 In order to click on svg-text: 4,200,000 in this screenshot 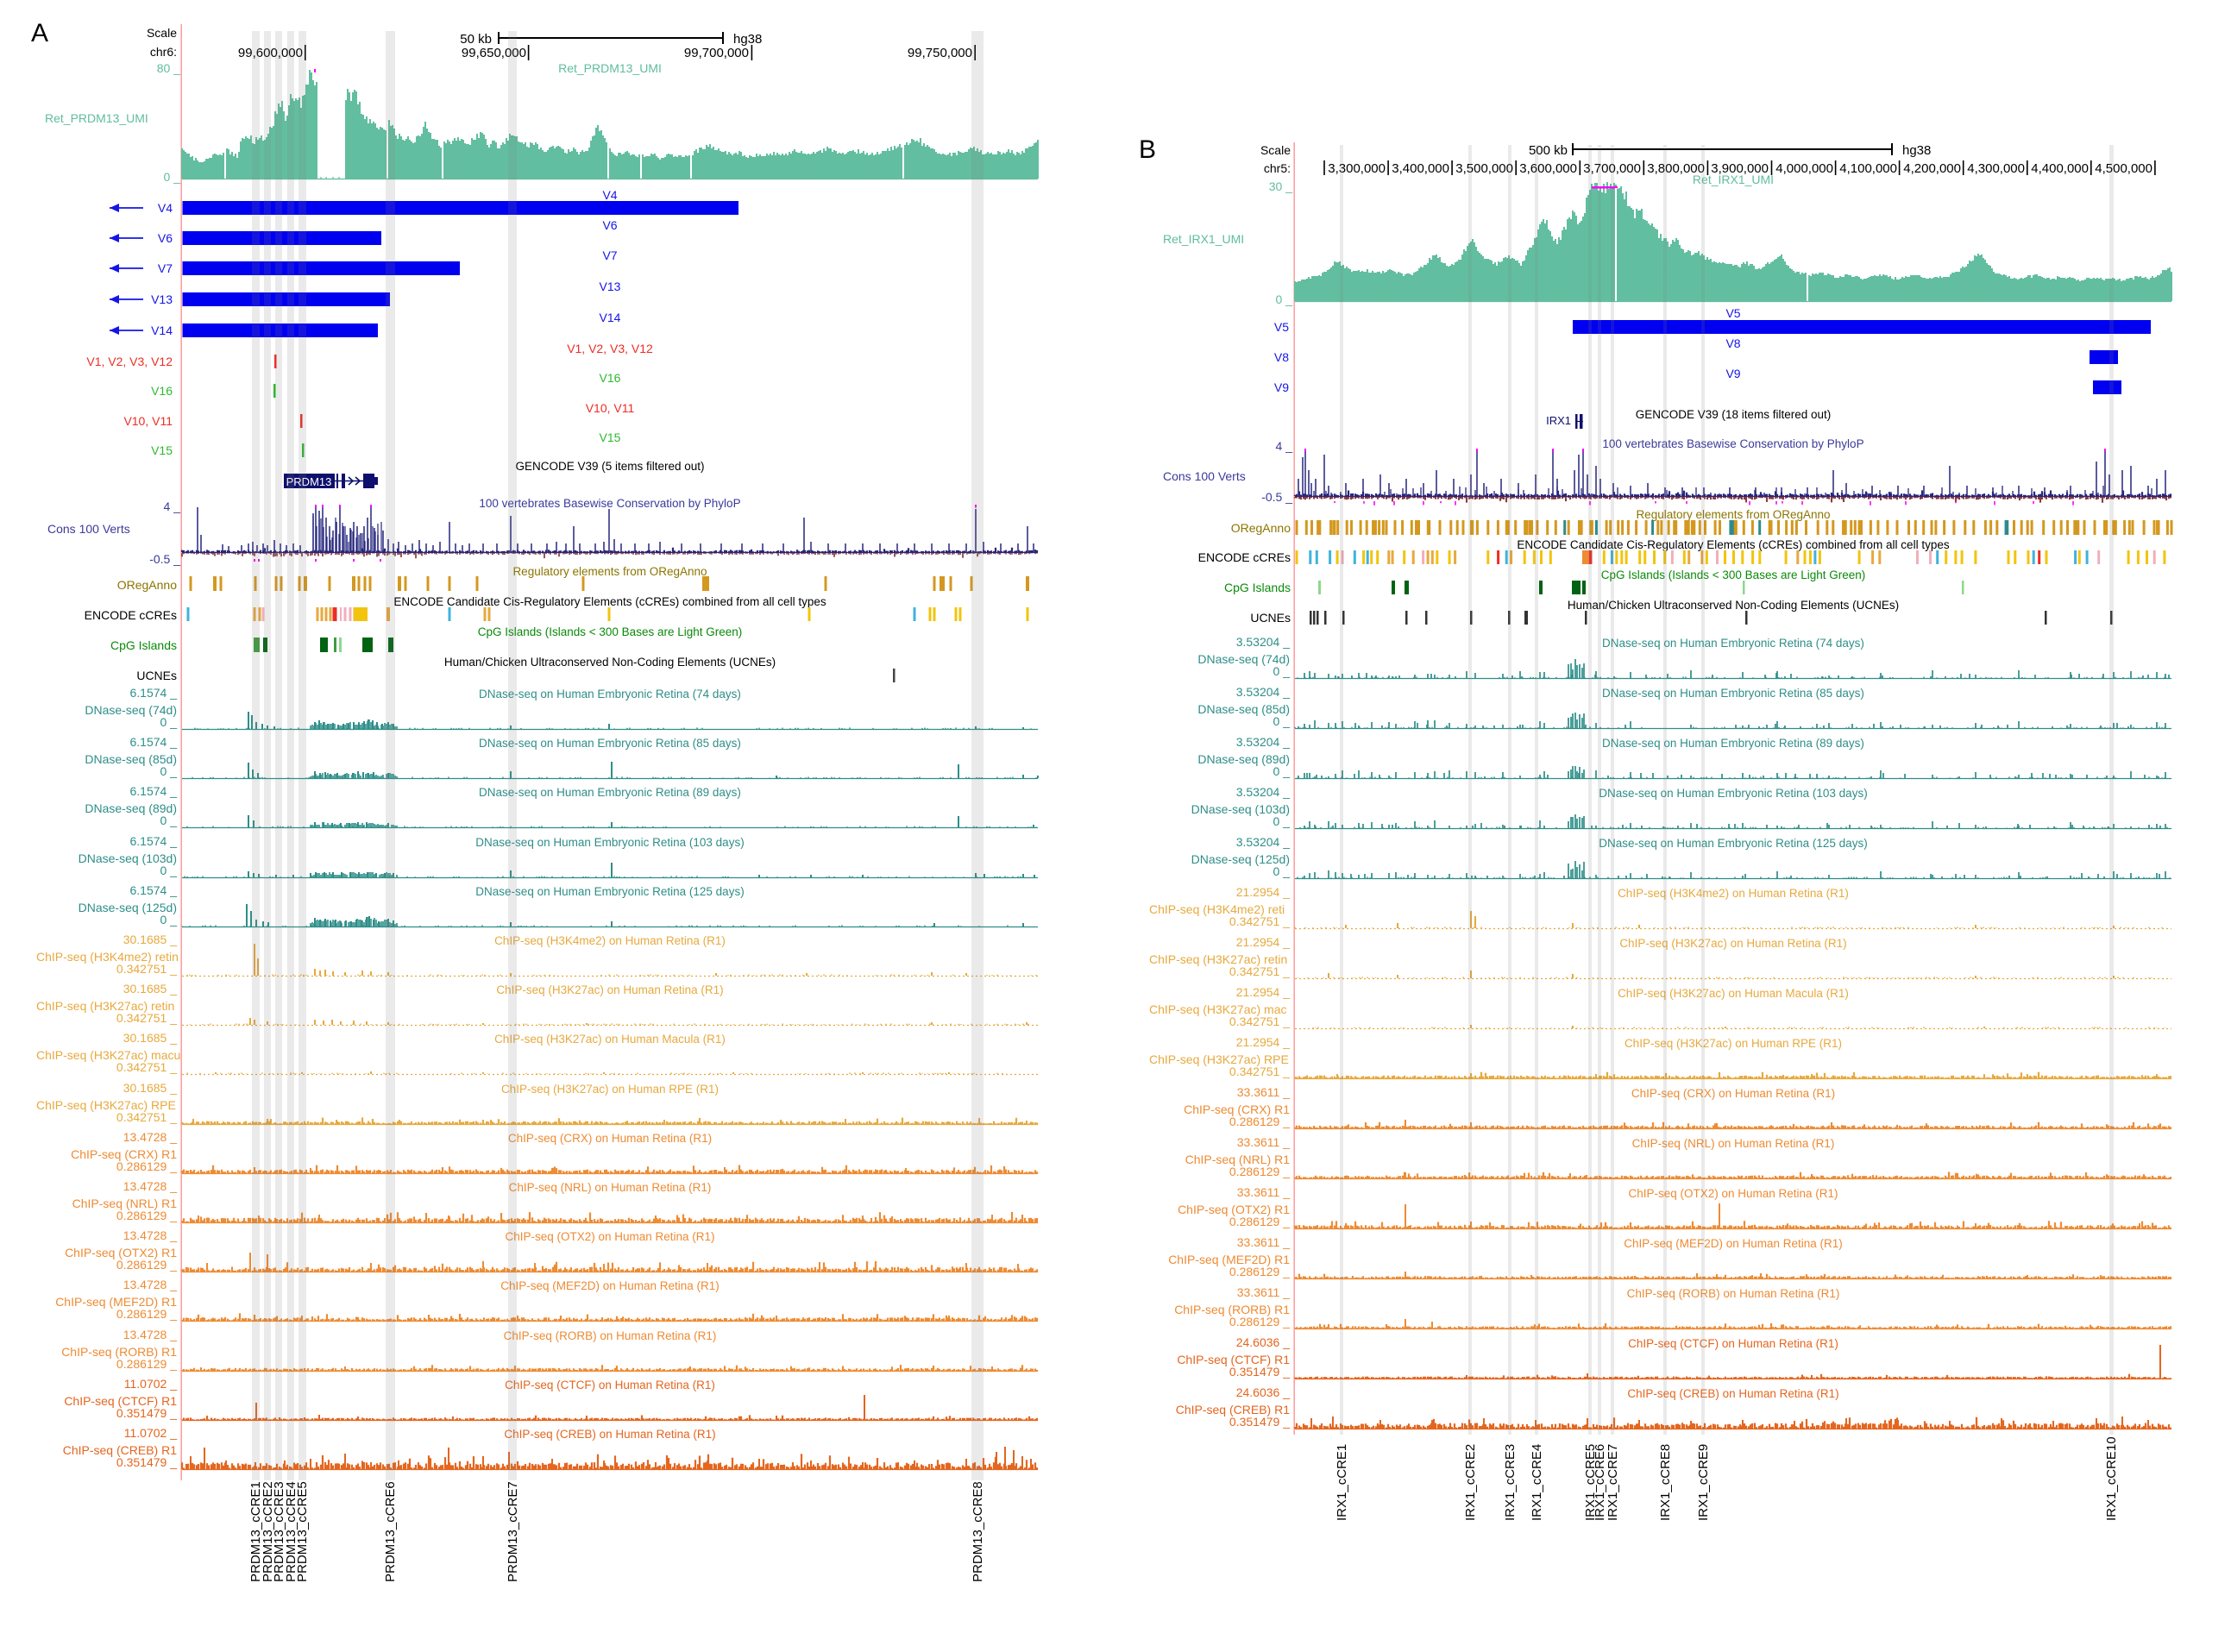, I will do `click(1932, 169)`.